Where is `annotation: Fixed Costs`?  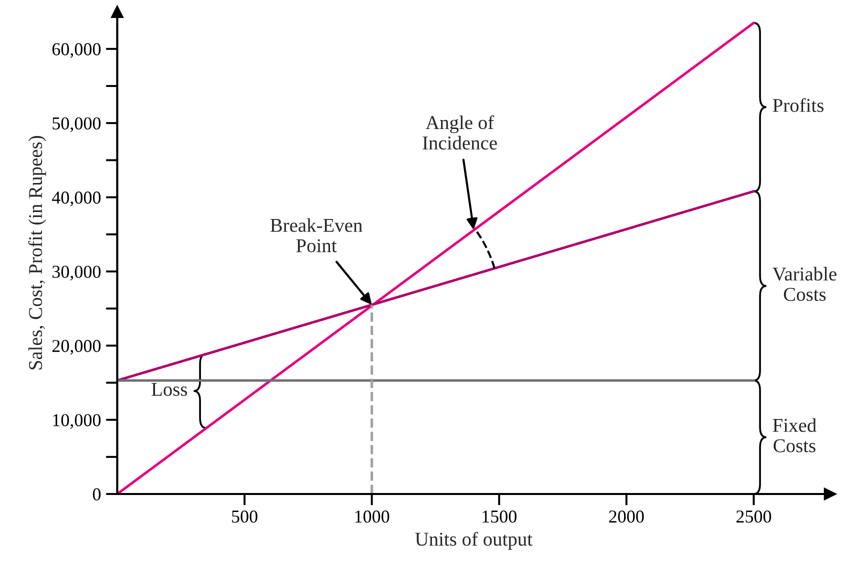
annotation: Fixed Costs is located at coordinates (794, 435).